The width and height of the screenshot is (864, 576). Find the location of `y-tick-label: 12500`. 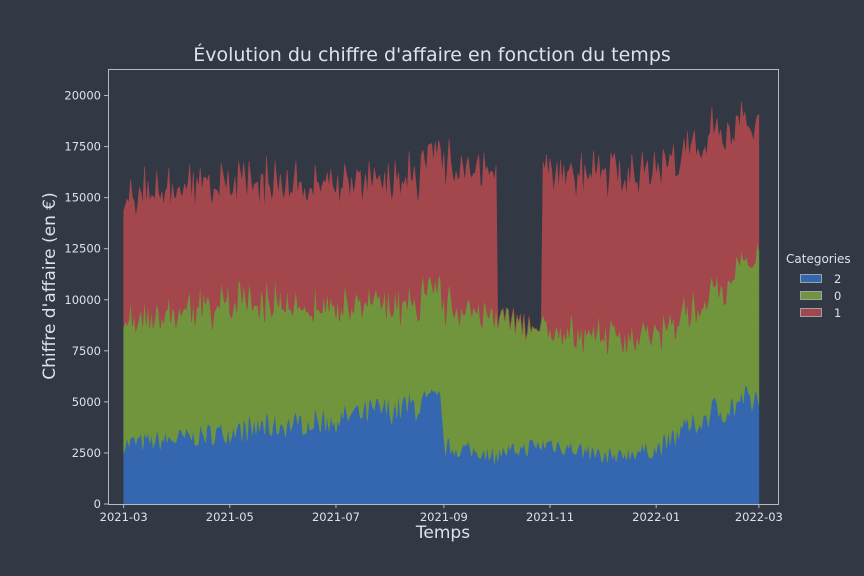

y-tick-label: 12500 is located at coordinates (82, 249).